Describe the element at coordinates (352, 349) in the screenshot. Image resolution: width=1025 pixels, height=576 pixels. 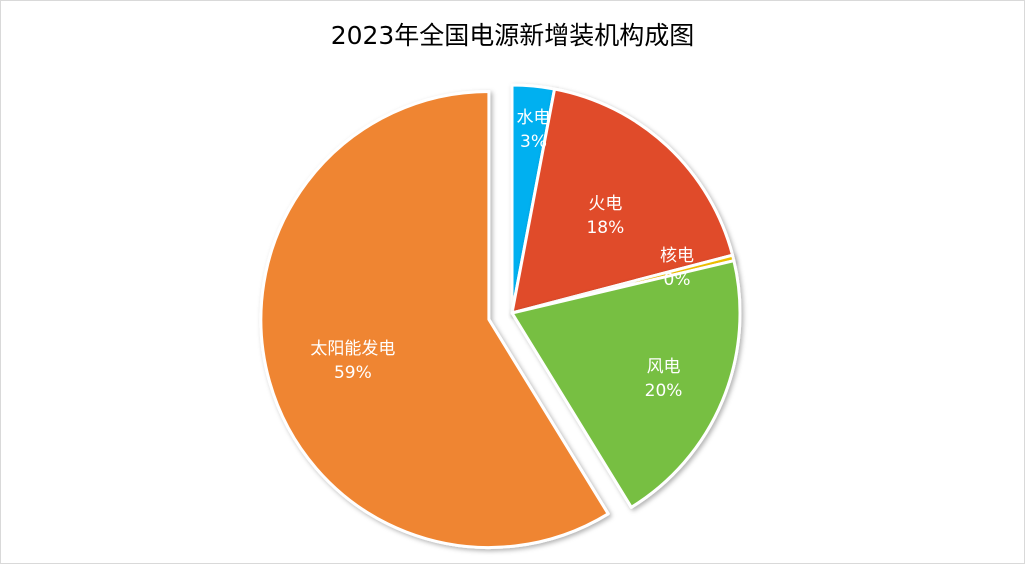
I see `slice-label-name-4: 太阳能发电` at that location.